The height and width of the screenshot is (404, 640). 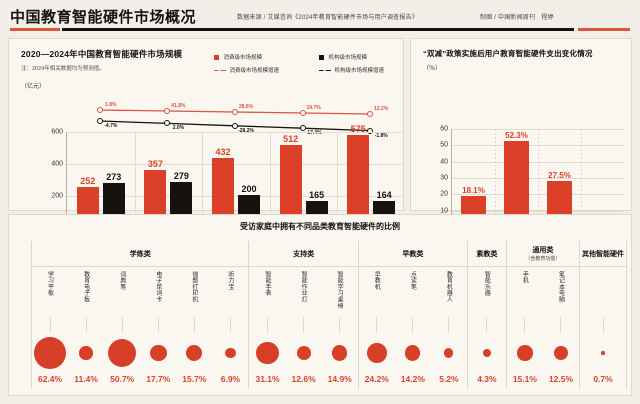 What do you see at coordinates (351, 70) in the screenshot?
I see `legend-institution-growth: 机构级市场规模增速` at bounding box center [351, 70].